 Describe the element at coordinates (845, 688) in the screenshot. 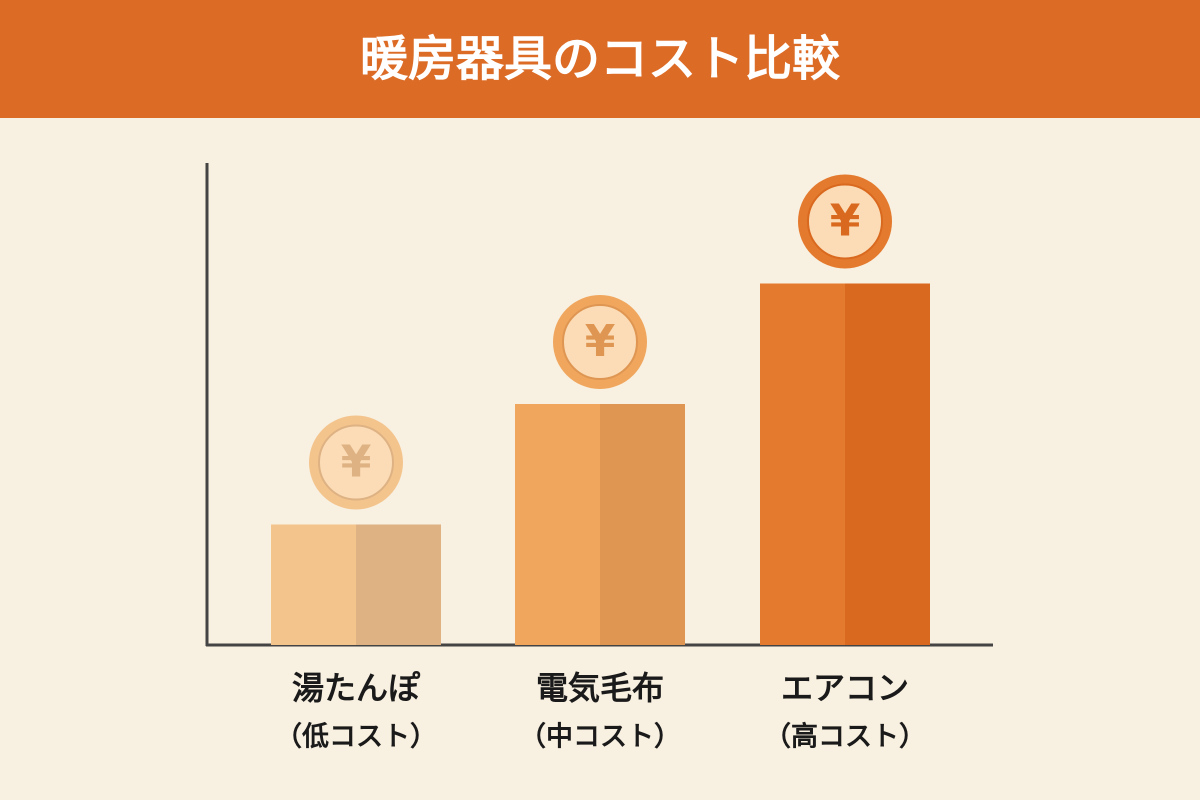

I see `x-tick-label: エアコン` at that location.